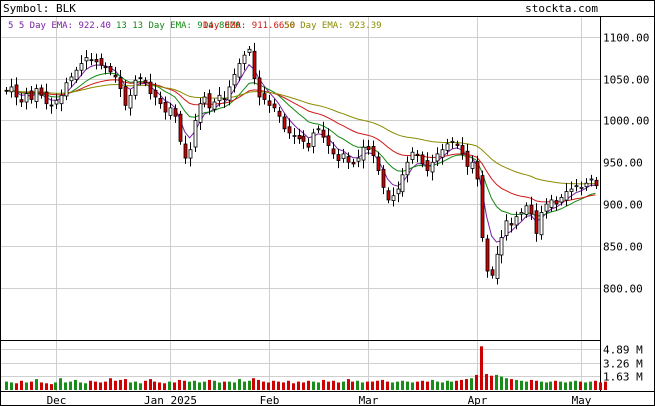 This screenshot has width=655, height=406. Describe the element at coordinates (626, 121) in the screenshot. I see `price-tick-label: 1000.00` at that location.